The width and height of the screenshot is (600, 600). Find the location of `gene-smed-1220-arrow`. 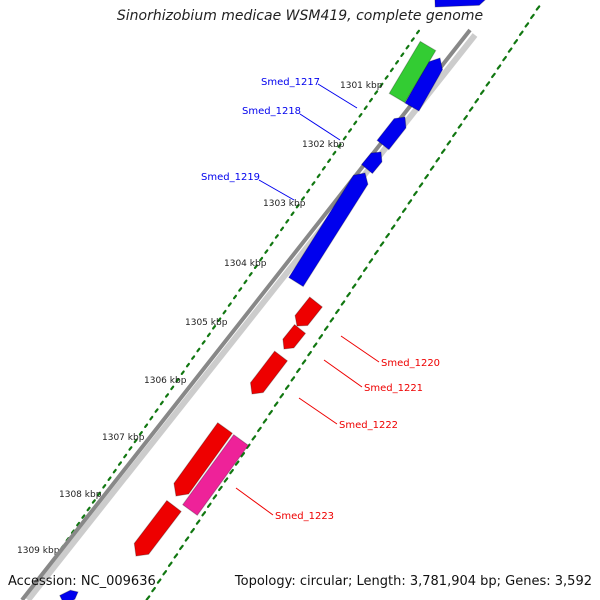

gene-smed-1220-arrow is located at coordinates (308, 311).